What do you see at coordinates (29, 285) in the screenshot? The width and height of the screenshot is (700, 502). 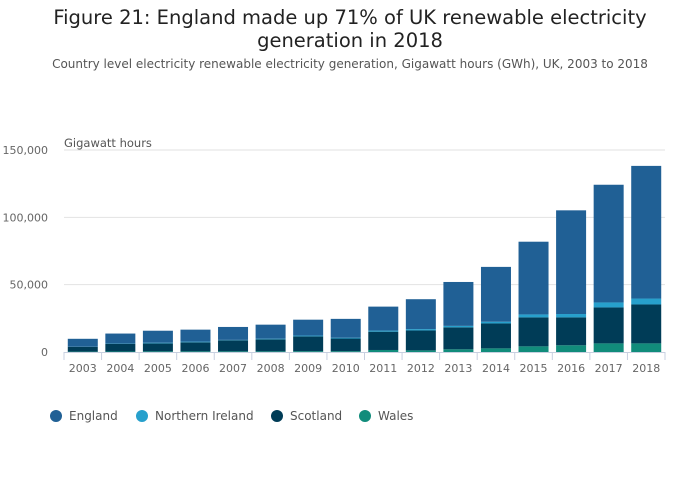 I see `y-tick-label: 50,000` at bounding box center [29, 285].